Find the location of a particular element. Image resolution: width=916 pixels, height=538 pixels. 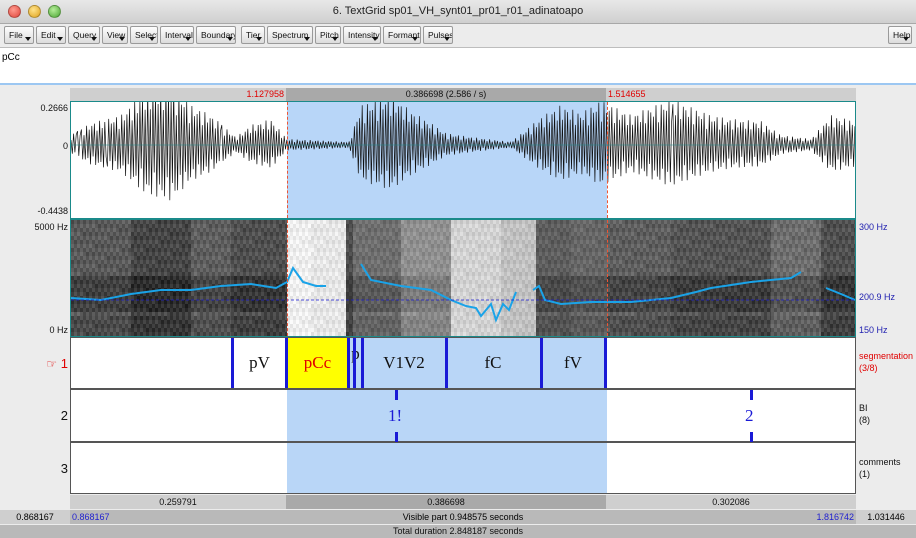

duration-left: 0.259791 is located at coordinates (178, 502).